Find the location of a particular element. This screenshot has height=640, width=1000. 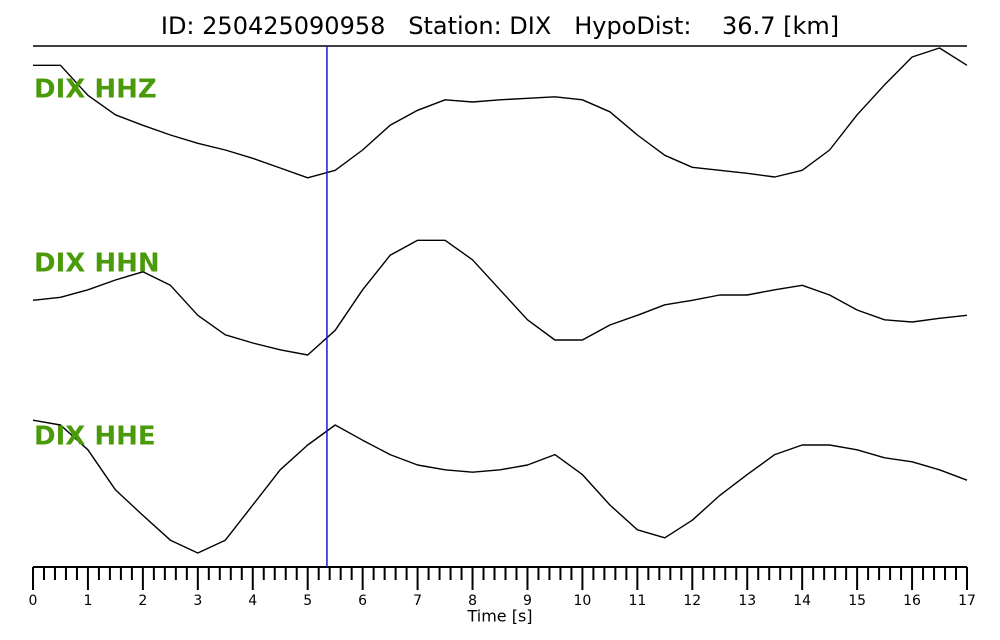

x-tick-label: 5 is located at coordinates (307, 601).